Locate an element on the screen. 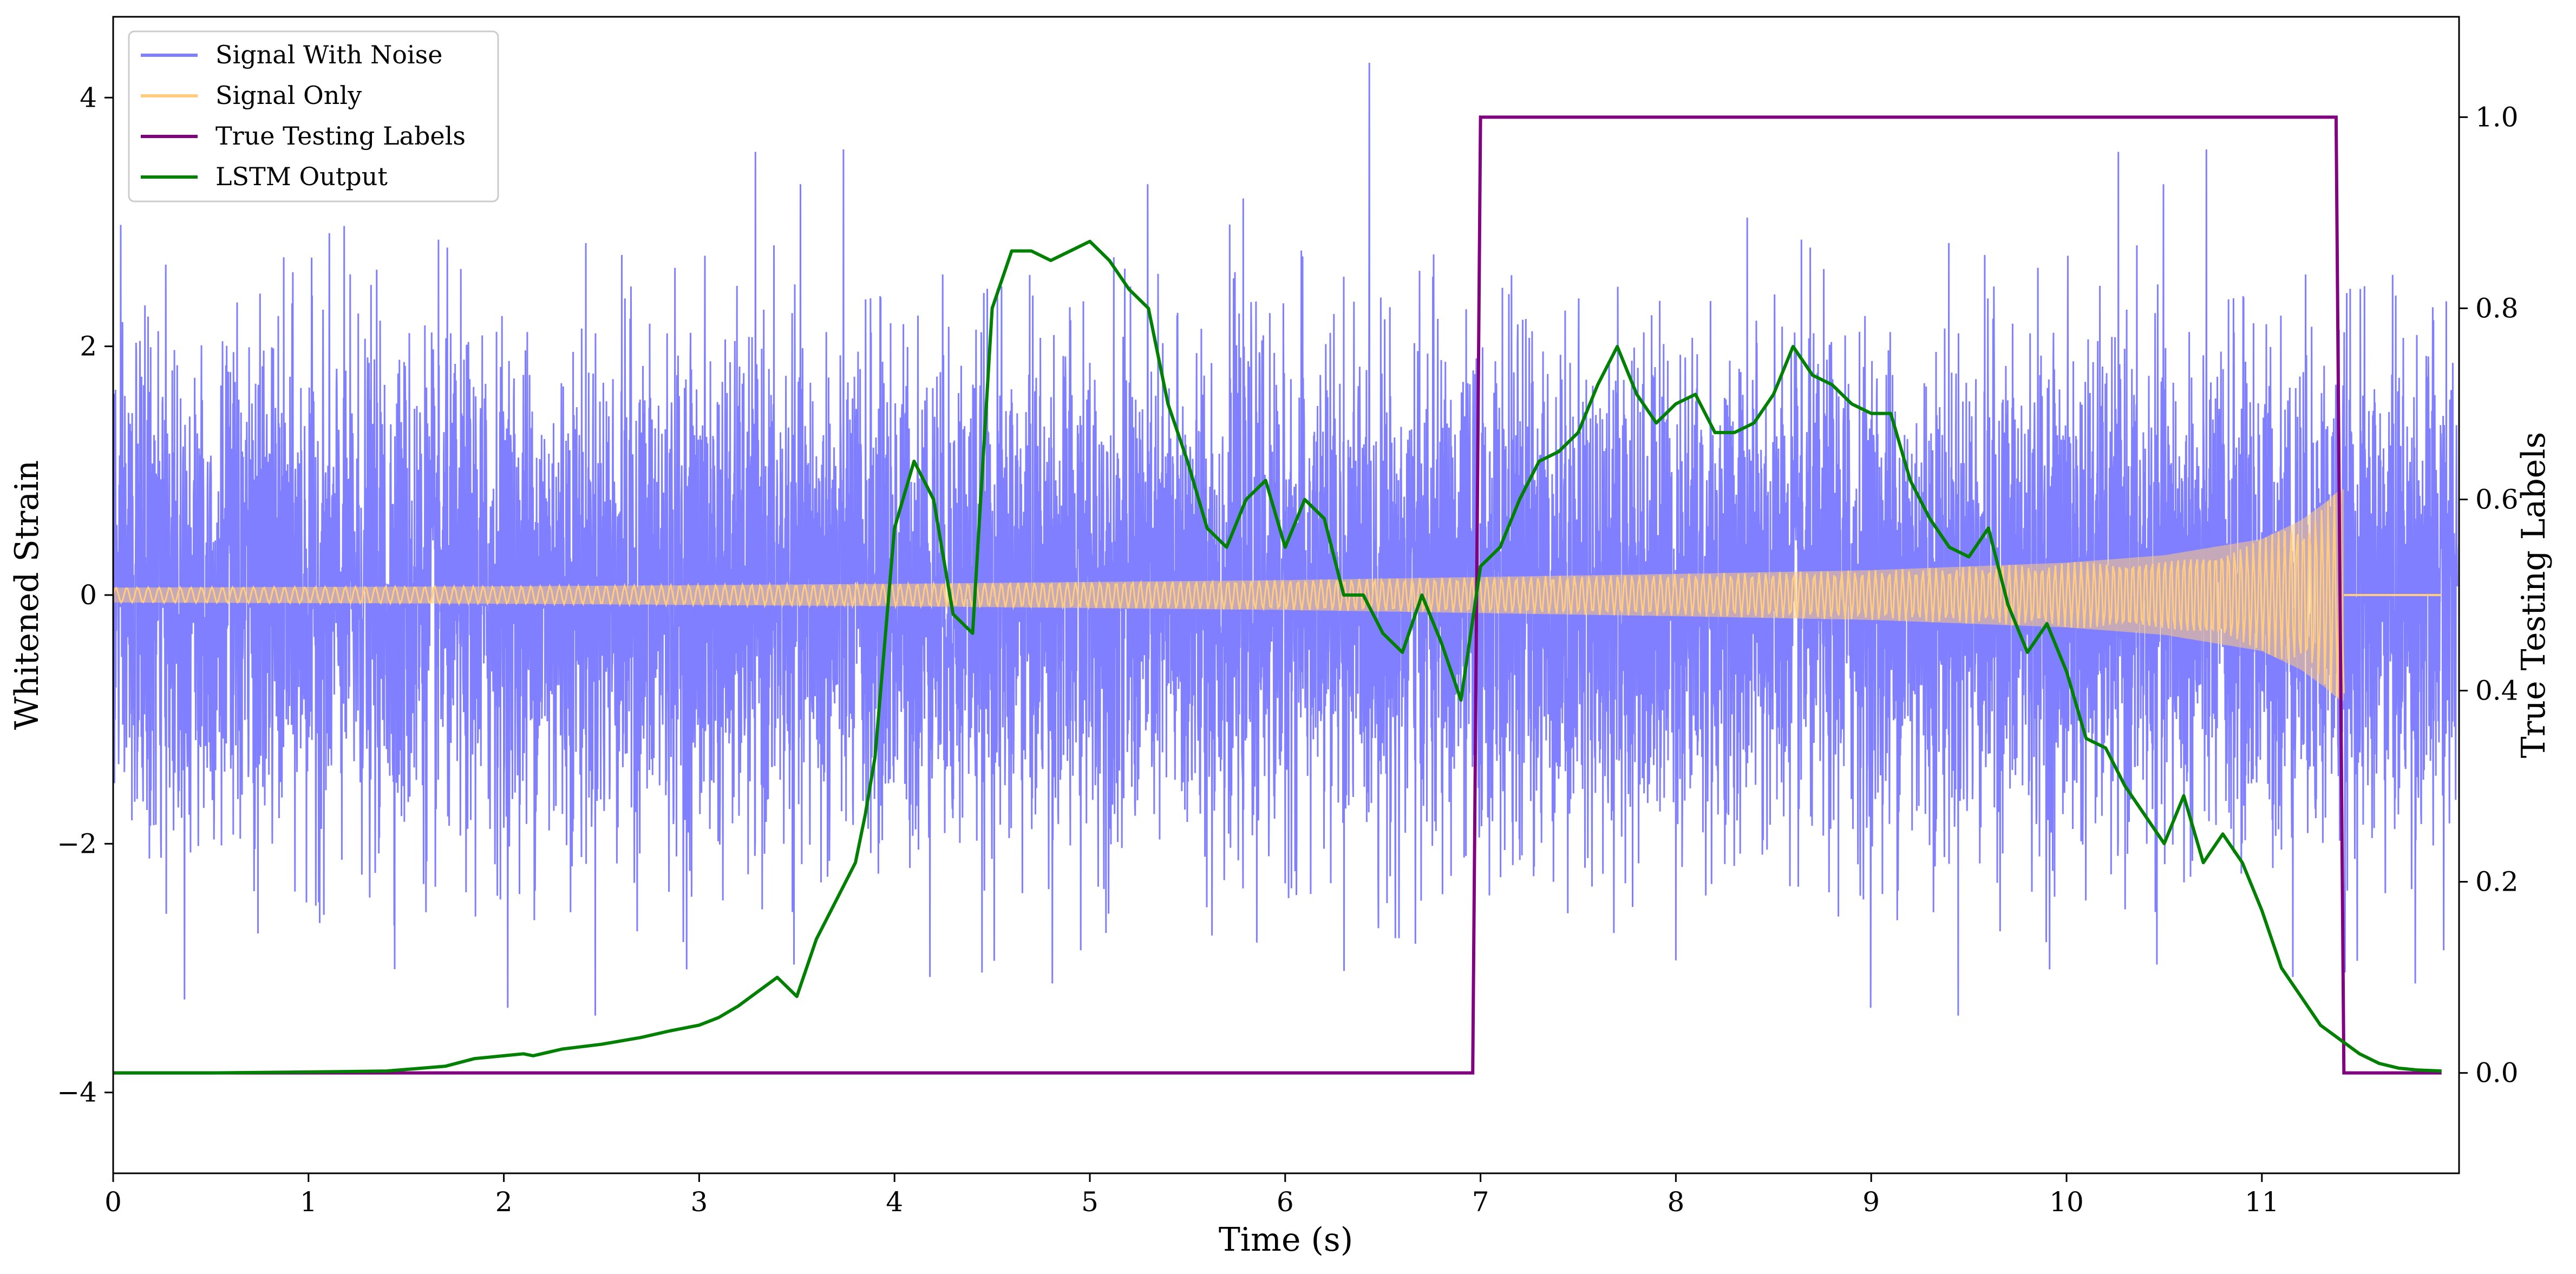 The image size is (2576, 1274). legend-box is located at coordinates (313, 116).